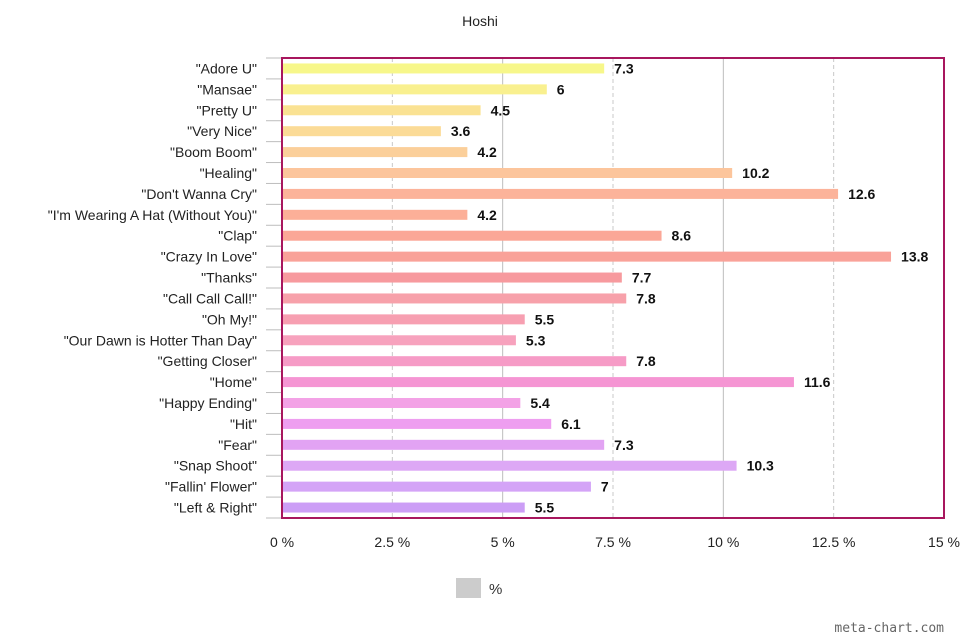  I want to click on category-label: "Don't Wanna Cry", so click(199, 194).